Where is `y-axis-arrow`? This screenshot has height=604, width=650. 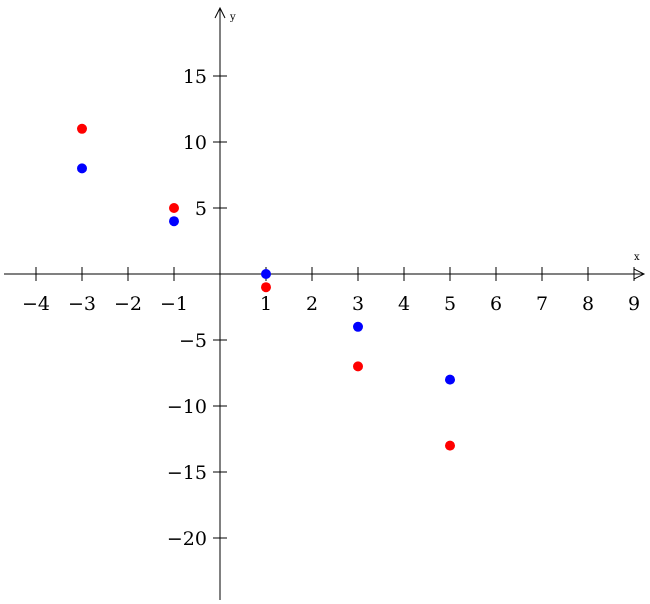 y-axis-arrow is located at coordinates (220, 12).